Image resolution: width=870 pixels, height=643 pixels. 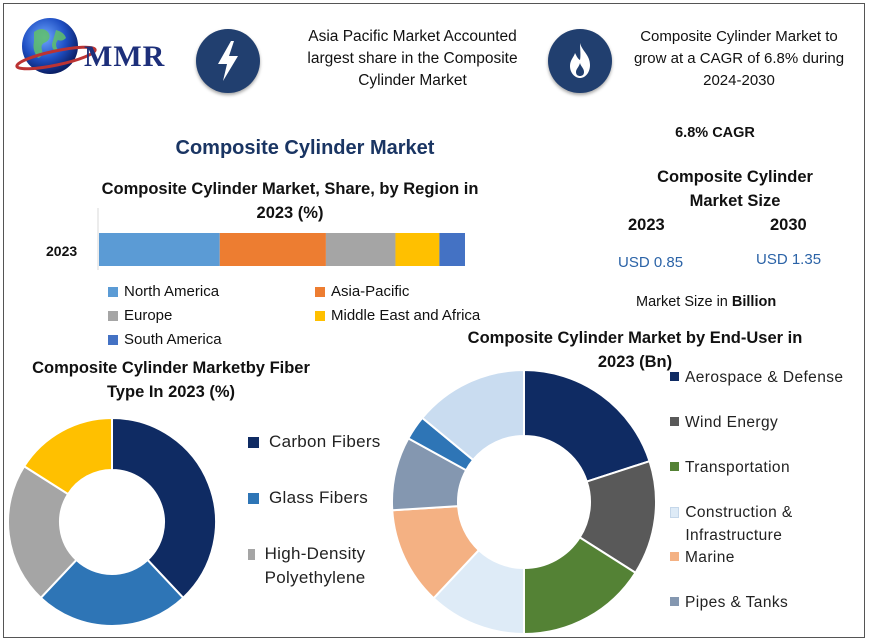 I want to click on bar-segment-middle-east-and-africa, so click(x=417, y=249).